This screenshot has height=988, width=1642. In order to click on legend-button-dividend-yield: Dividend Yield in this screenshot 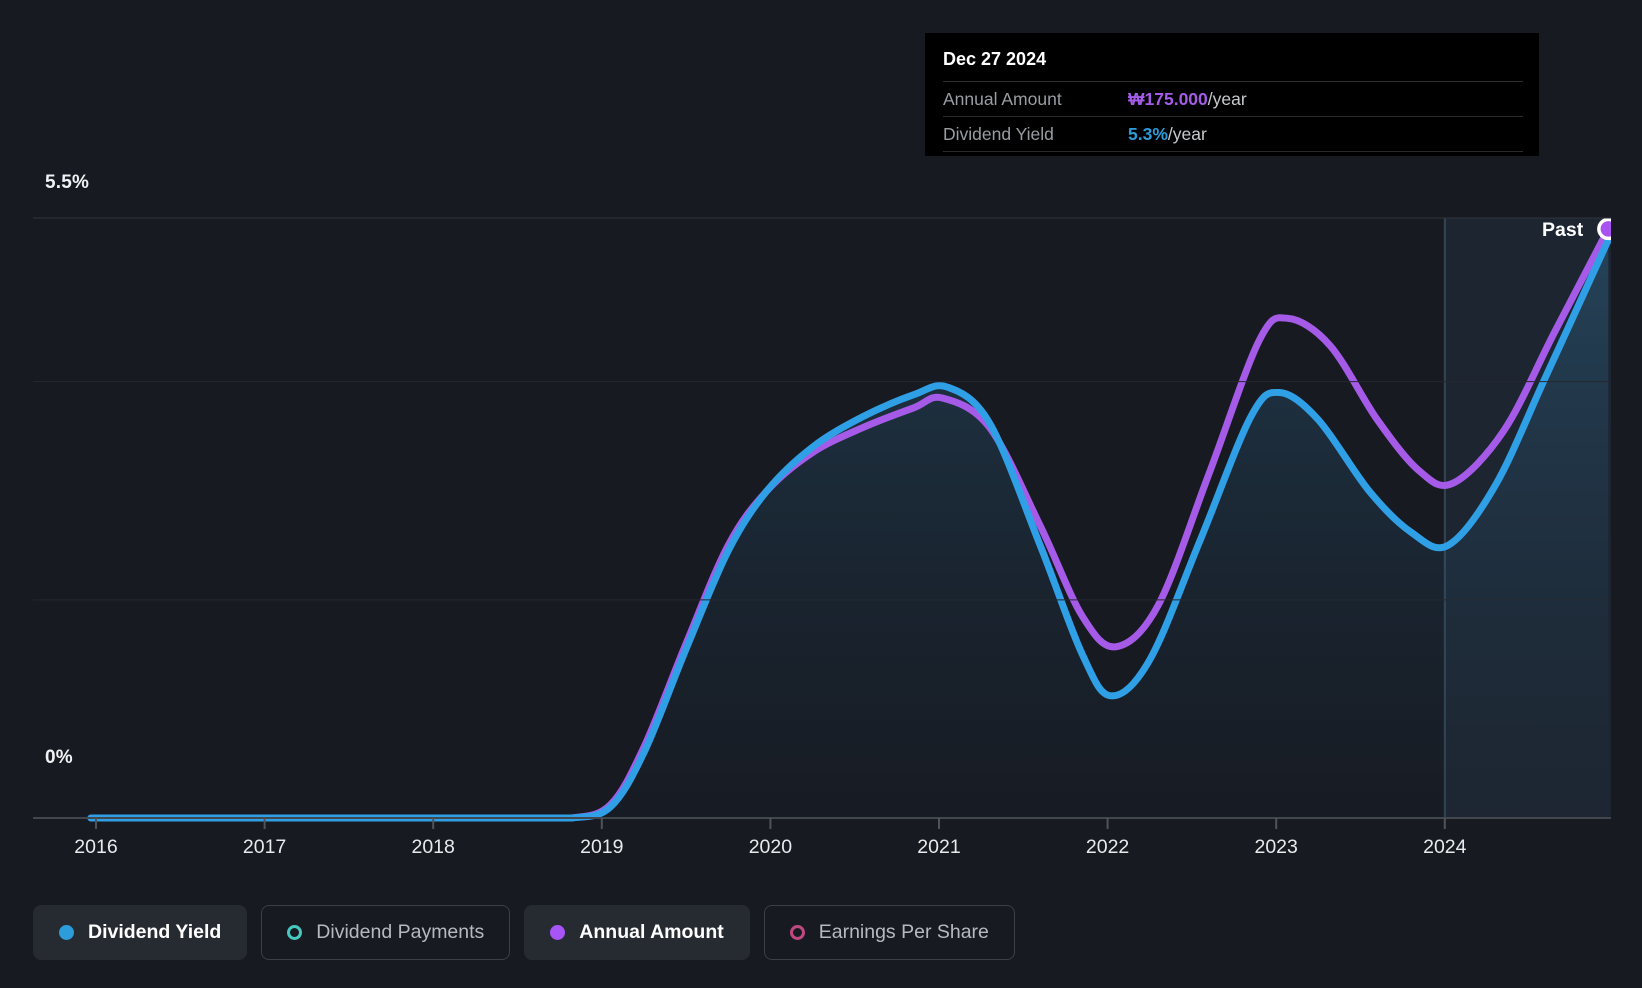, I will do `click(140, 932)`.